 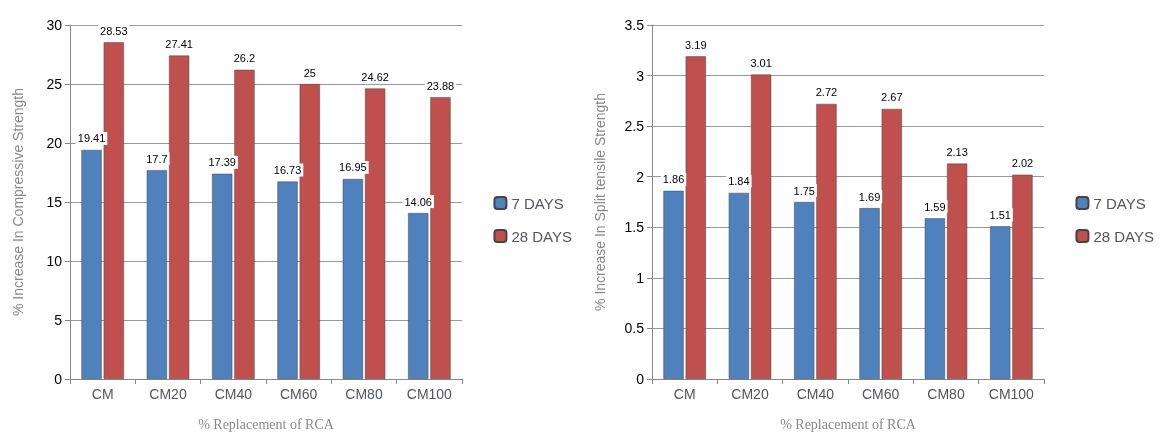 I want to click on data-label: 3.19, so click(x=696, y=44).